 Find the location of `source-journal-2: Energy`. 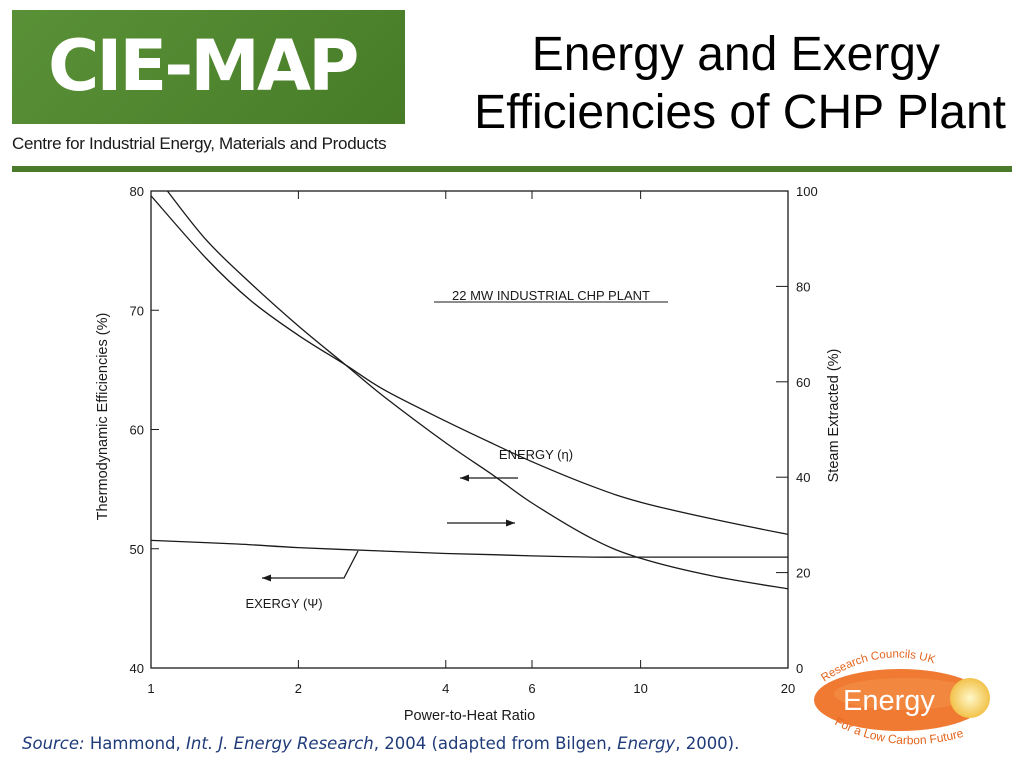

source-journal-2: Energy is located at coordinates (646, 743).